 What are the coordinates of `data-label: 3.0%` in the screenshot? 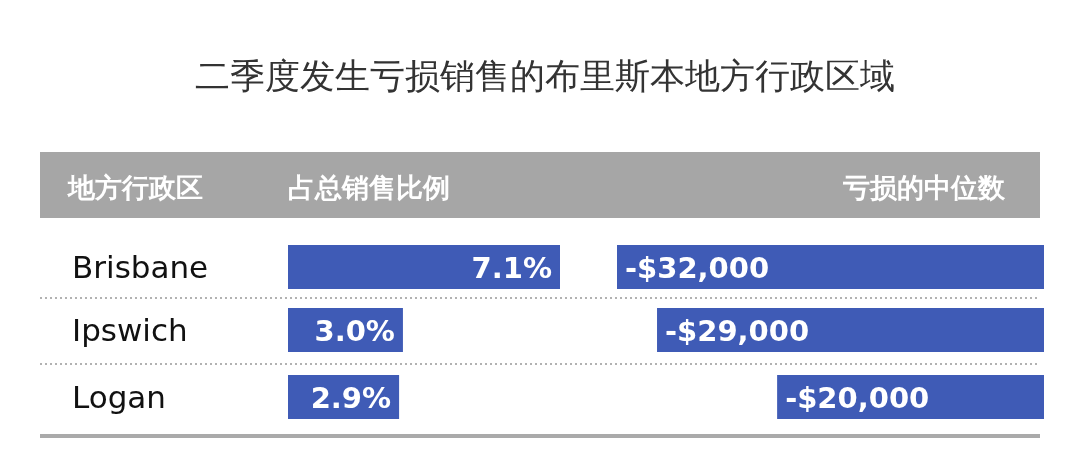 It's located at (354, 331).